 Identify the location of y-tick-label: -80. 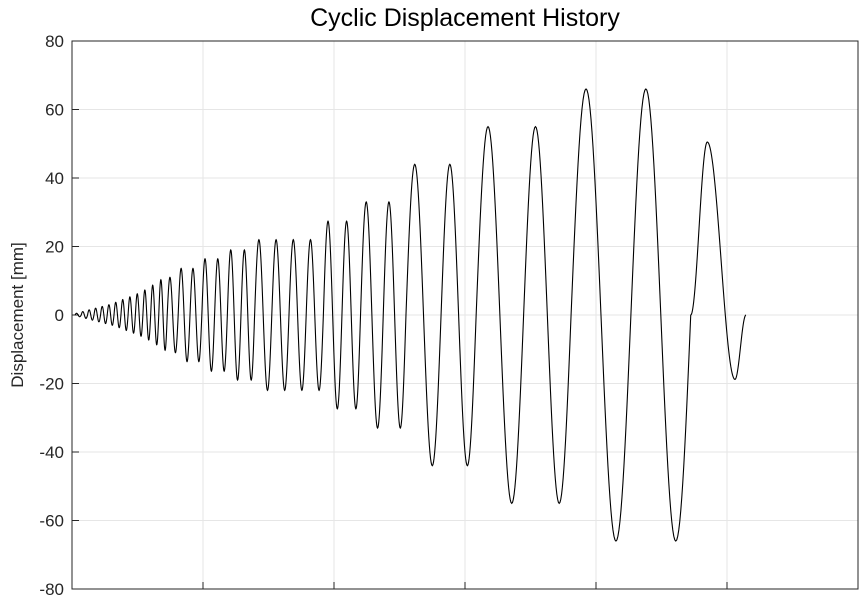
(51, 589).